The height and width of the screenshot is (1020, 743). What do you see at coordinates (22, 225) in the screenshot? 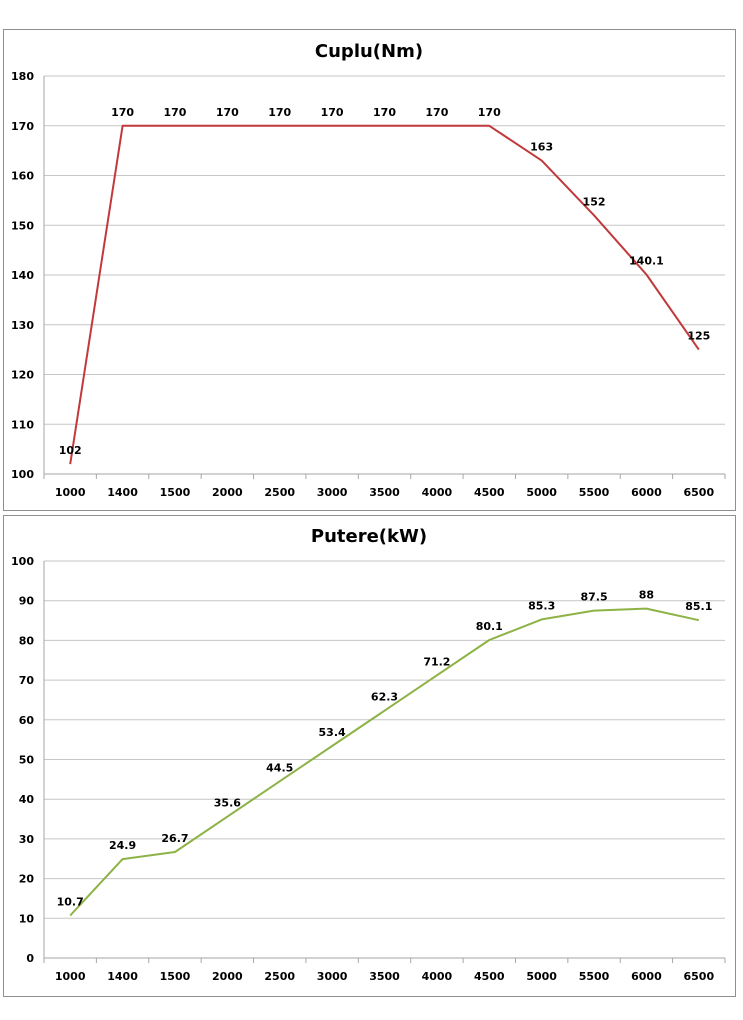
I see `torque-y-tick-label: 150` at bounding box center [22, 225].